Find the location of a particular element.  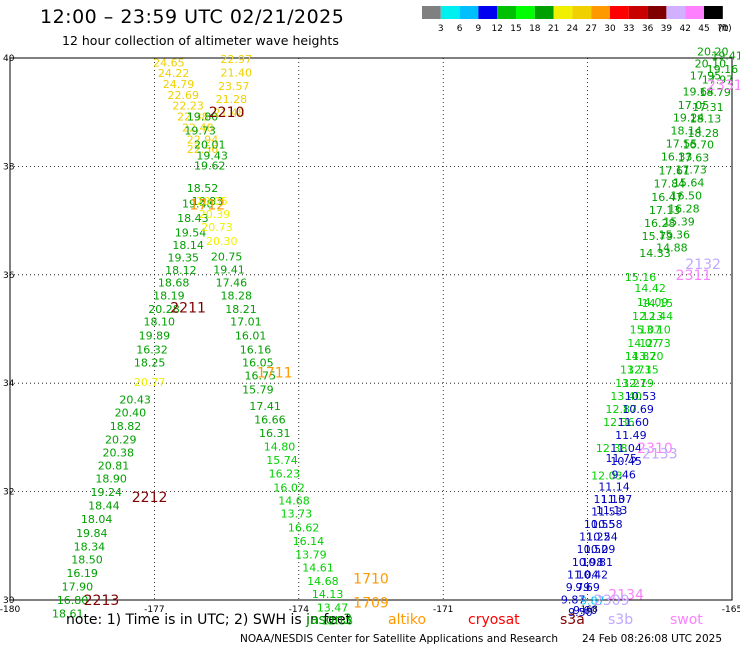

wave-height-value: 20.30 is located at coordinates (222, 241).